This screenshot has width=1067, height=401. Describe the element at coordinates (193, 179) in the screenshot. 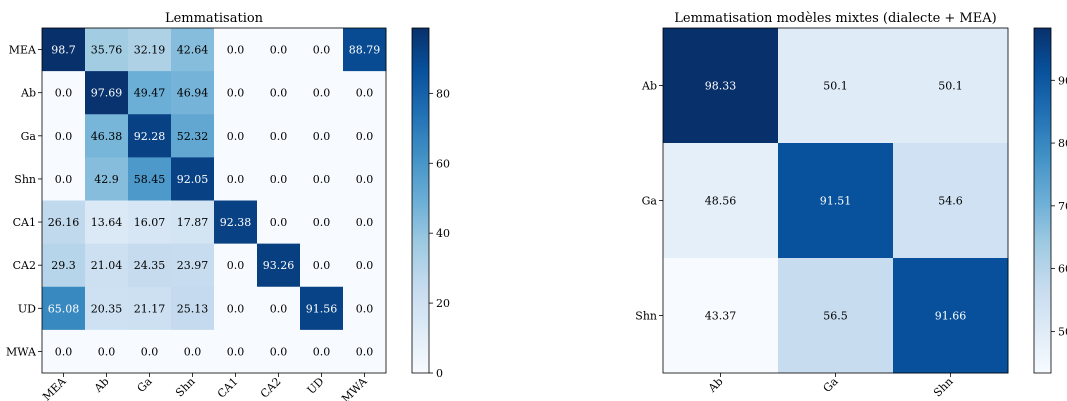

I see `cell-value-label: 92.05` at that location.